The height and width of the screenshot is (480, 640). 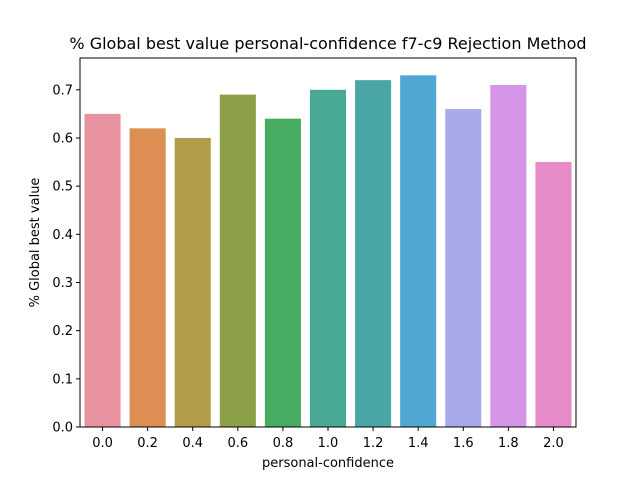 I want to click on x-tick-label: 0.8, so click(x=283, y=443).